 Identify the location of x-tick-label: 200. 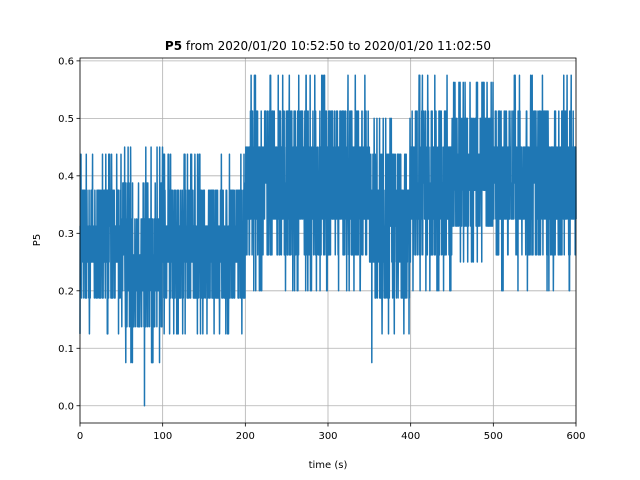
(245, 436).